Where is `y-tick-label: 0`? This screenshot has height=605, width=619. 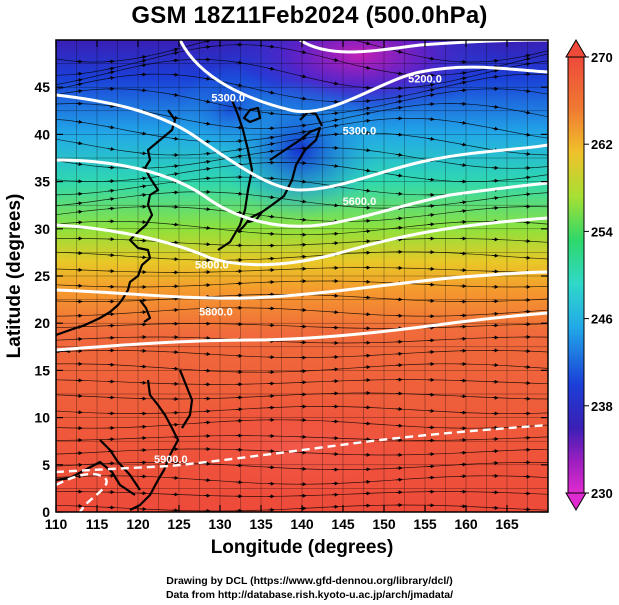
y-tick-label: 0 is located at coordinates (46, 512).